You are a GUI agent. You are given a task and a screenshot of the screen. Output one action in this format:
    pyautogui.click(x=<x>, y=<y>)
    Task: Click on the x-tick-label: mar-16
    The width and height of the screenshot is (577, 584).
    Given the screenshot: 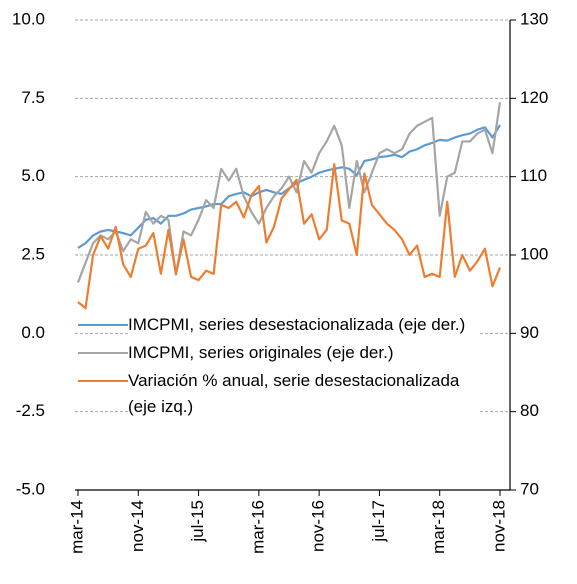 What is the action you would take?
    pyautogui.click(x=257, y=527)
    